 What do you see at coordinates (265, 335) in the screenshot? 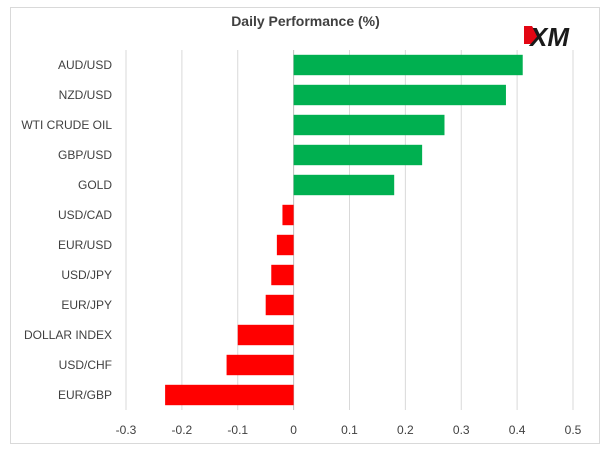
I see `bar-dollar-index` at bounding box center [265, 335].